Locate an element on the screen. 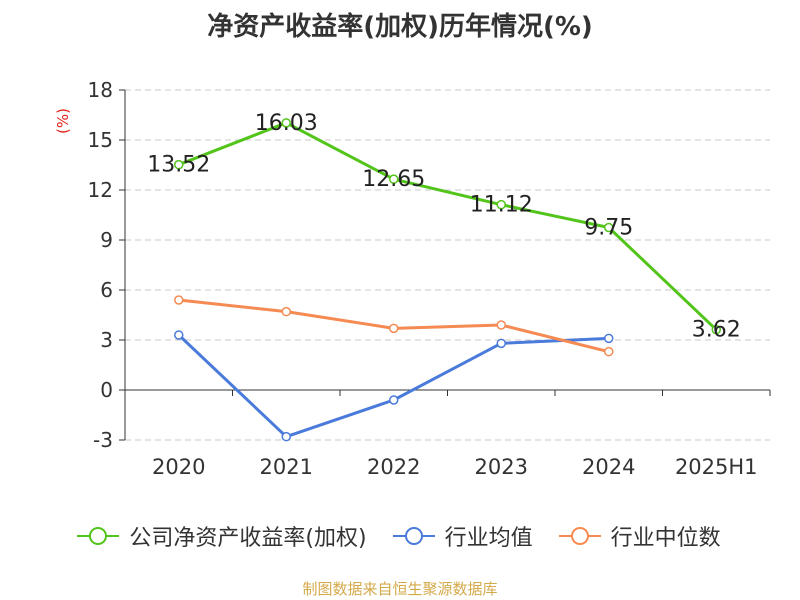 Image resolution: width=800 pixels, height=600 pixels. legend-item-company: 公司净资产收益率(加权) is located at coordinates (221, 536).